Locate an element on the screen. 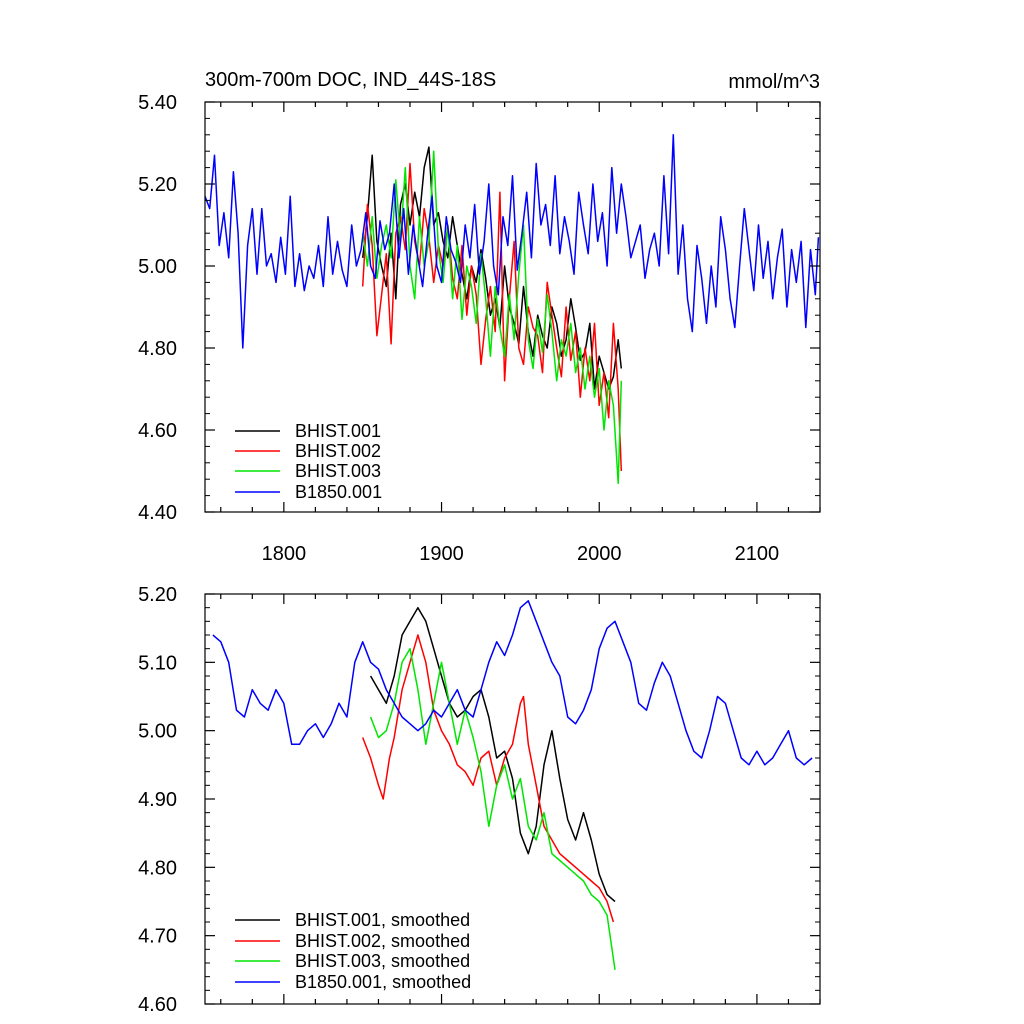 The image size is (1024, 1024). series-line-bhist-001-plot1 is located at coordinates (492, 268).